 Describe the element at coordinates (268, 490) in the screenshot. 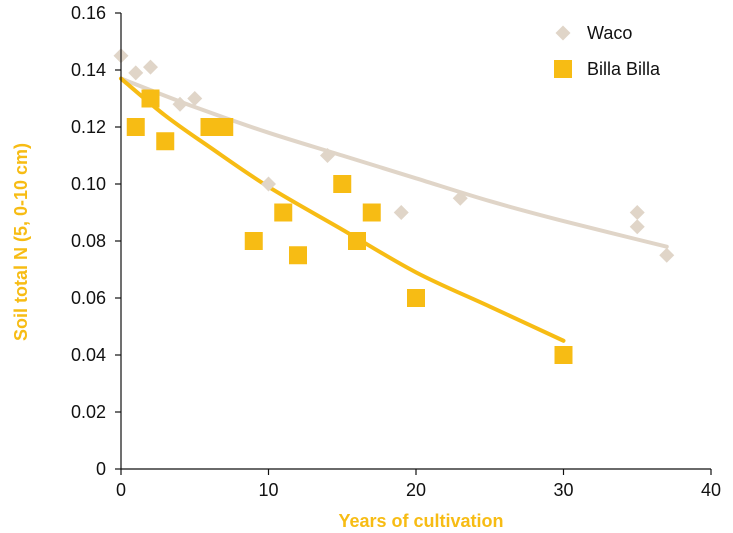

I see `x-tick-label: 10` at that location.